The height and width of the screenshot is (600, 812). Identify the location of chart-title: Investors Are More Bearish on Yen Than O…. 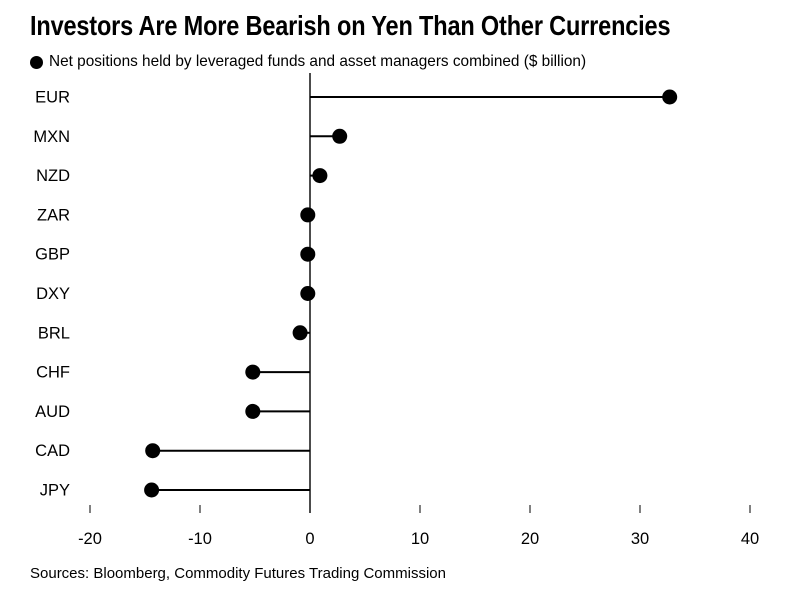
(350, 25).